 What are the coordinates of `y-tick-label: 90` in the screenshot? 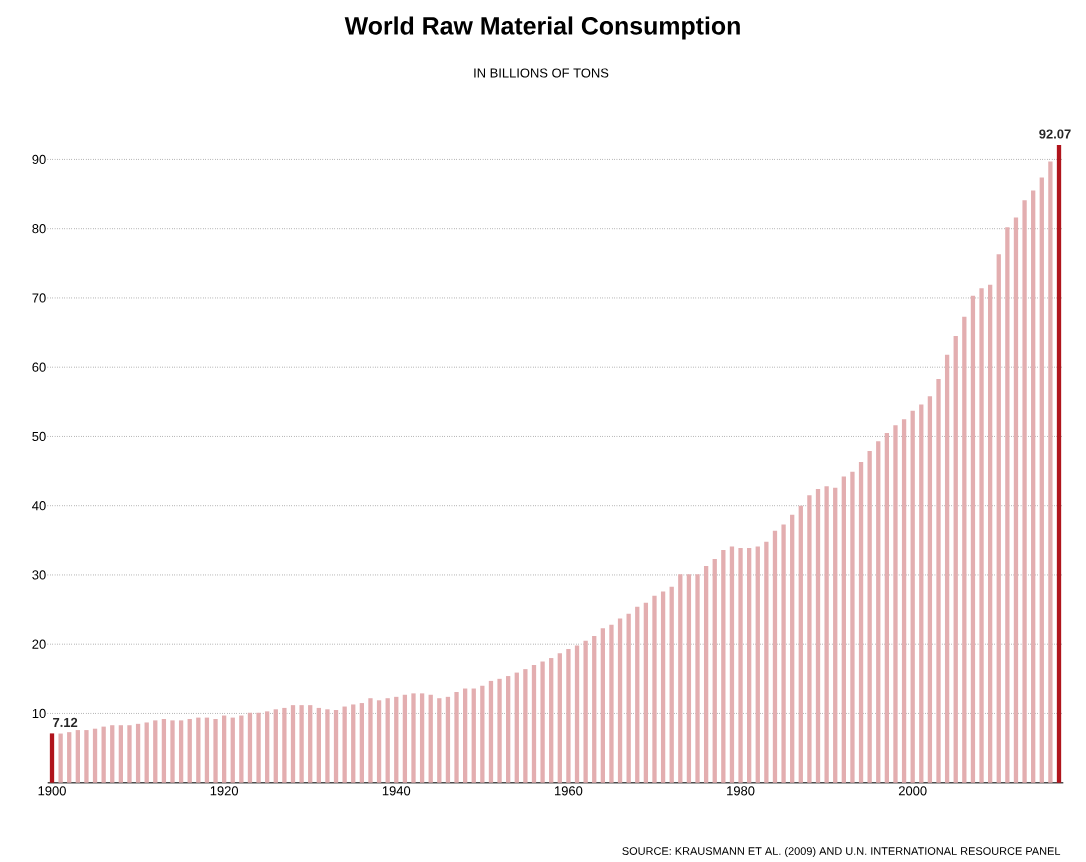 It's located at (39, 159).